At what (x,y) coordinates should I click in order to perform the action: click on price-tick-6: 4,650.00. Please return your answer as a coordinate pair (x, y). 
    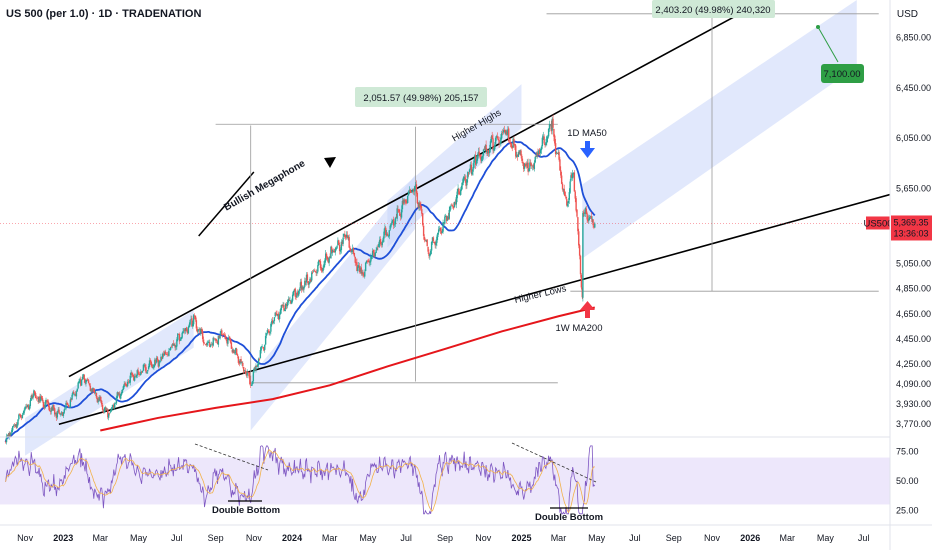
    Looking at the image, I should click on (913, 314).